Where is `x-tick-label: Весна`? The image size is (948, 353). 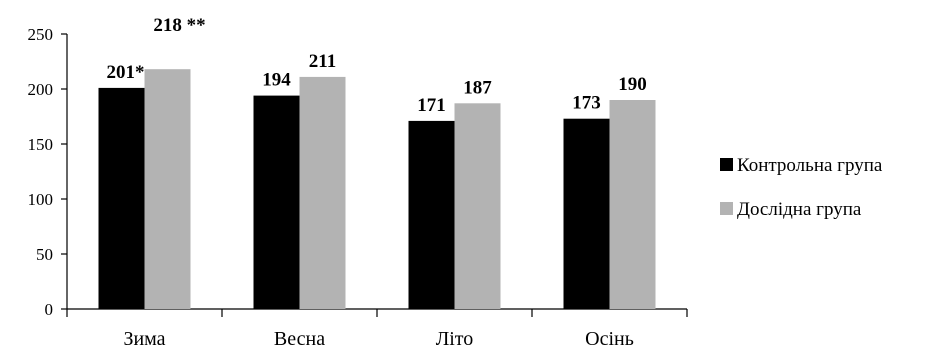 x-tick-label: Весна is located at coordinates (299, 339).